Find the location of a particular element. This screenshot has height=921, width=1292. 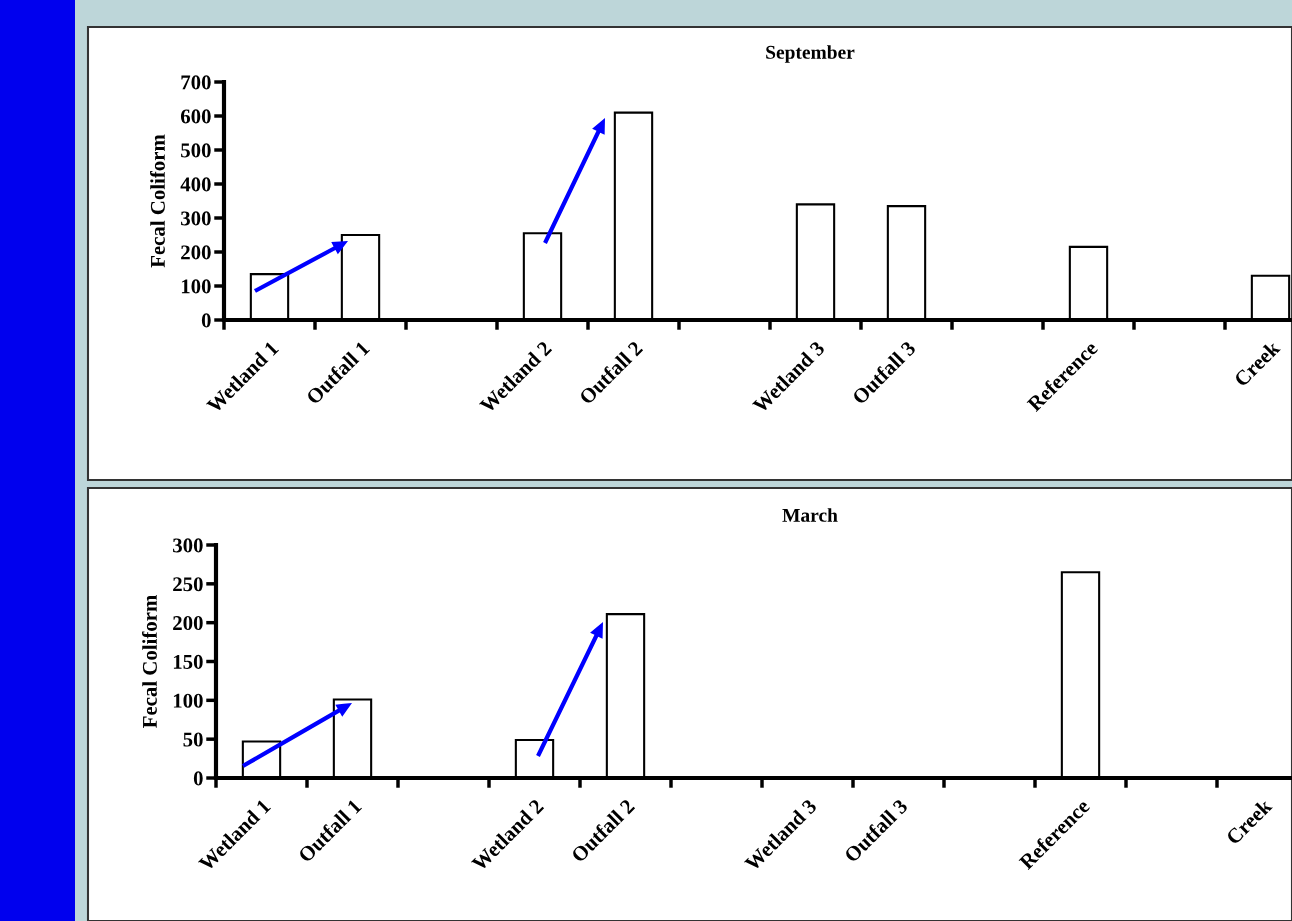

y-tick-label: 400 is located at coordinates (195, 184).